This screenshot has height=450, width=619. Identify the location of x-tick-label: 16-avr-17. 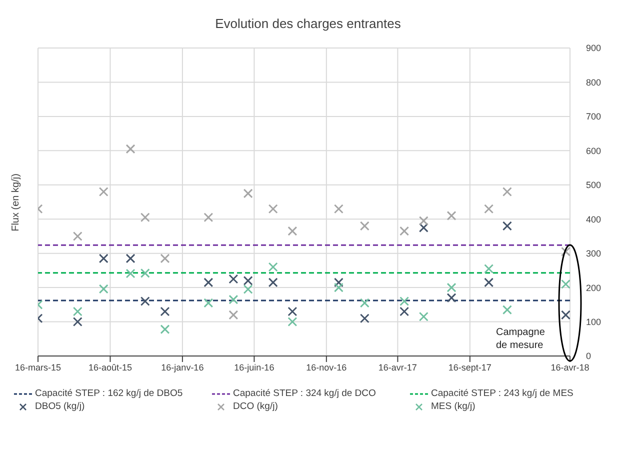
(397, 367).